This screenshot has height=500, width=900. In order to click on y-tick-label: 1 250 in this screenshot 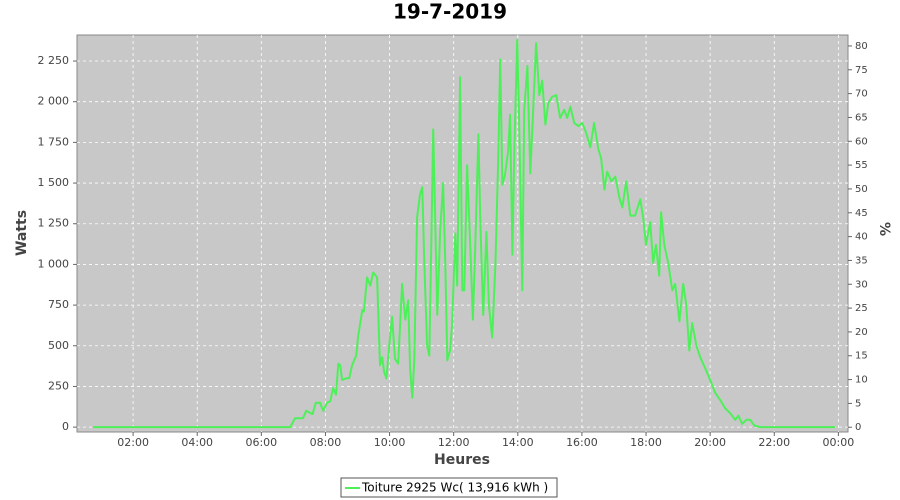, I will do `click(54, 223)`.